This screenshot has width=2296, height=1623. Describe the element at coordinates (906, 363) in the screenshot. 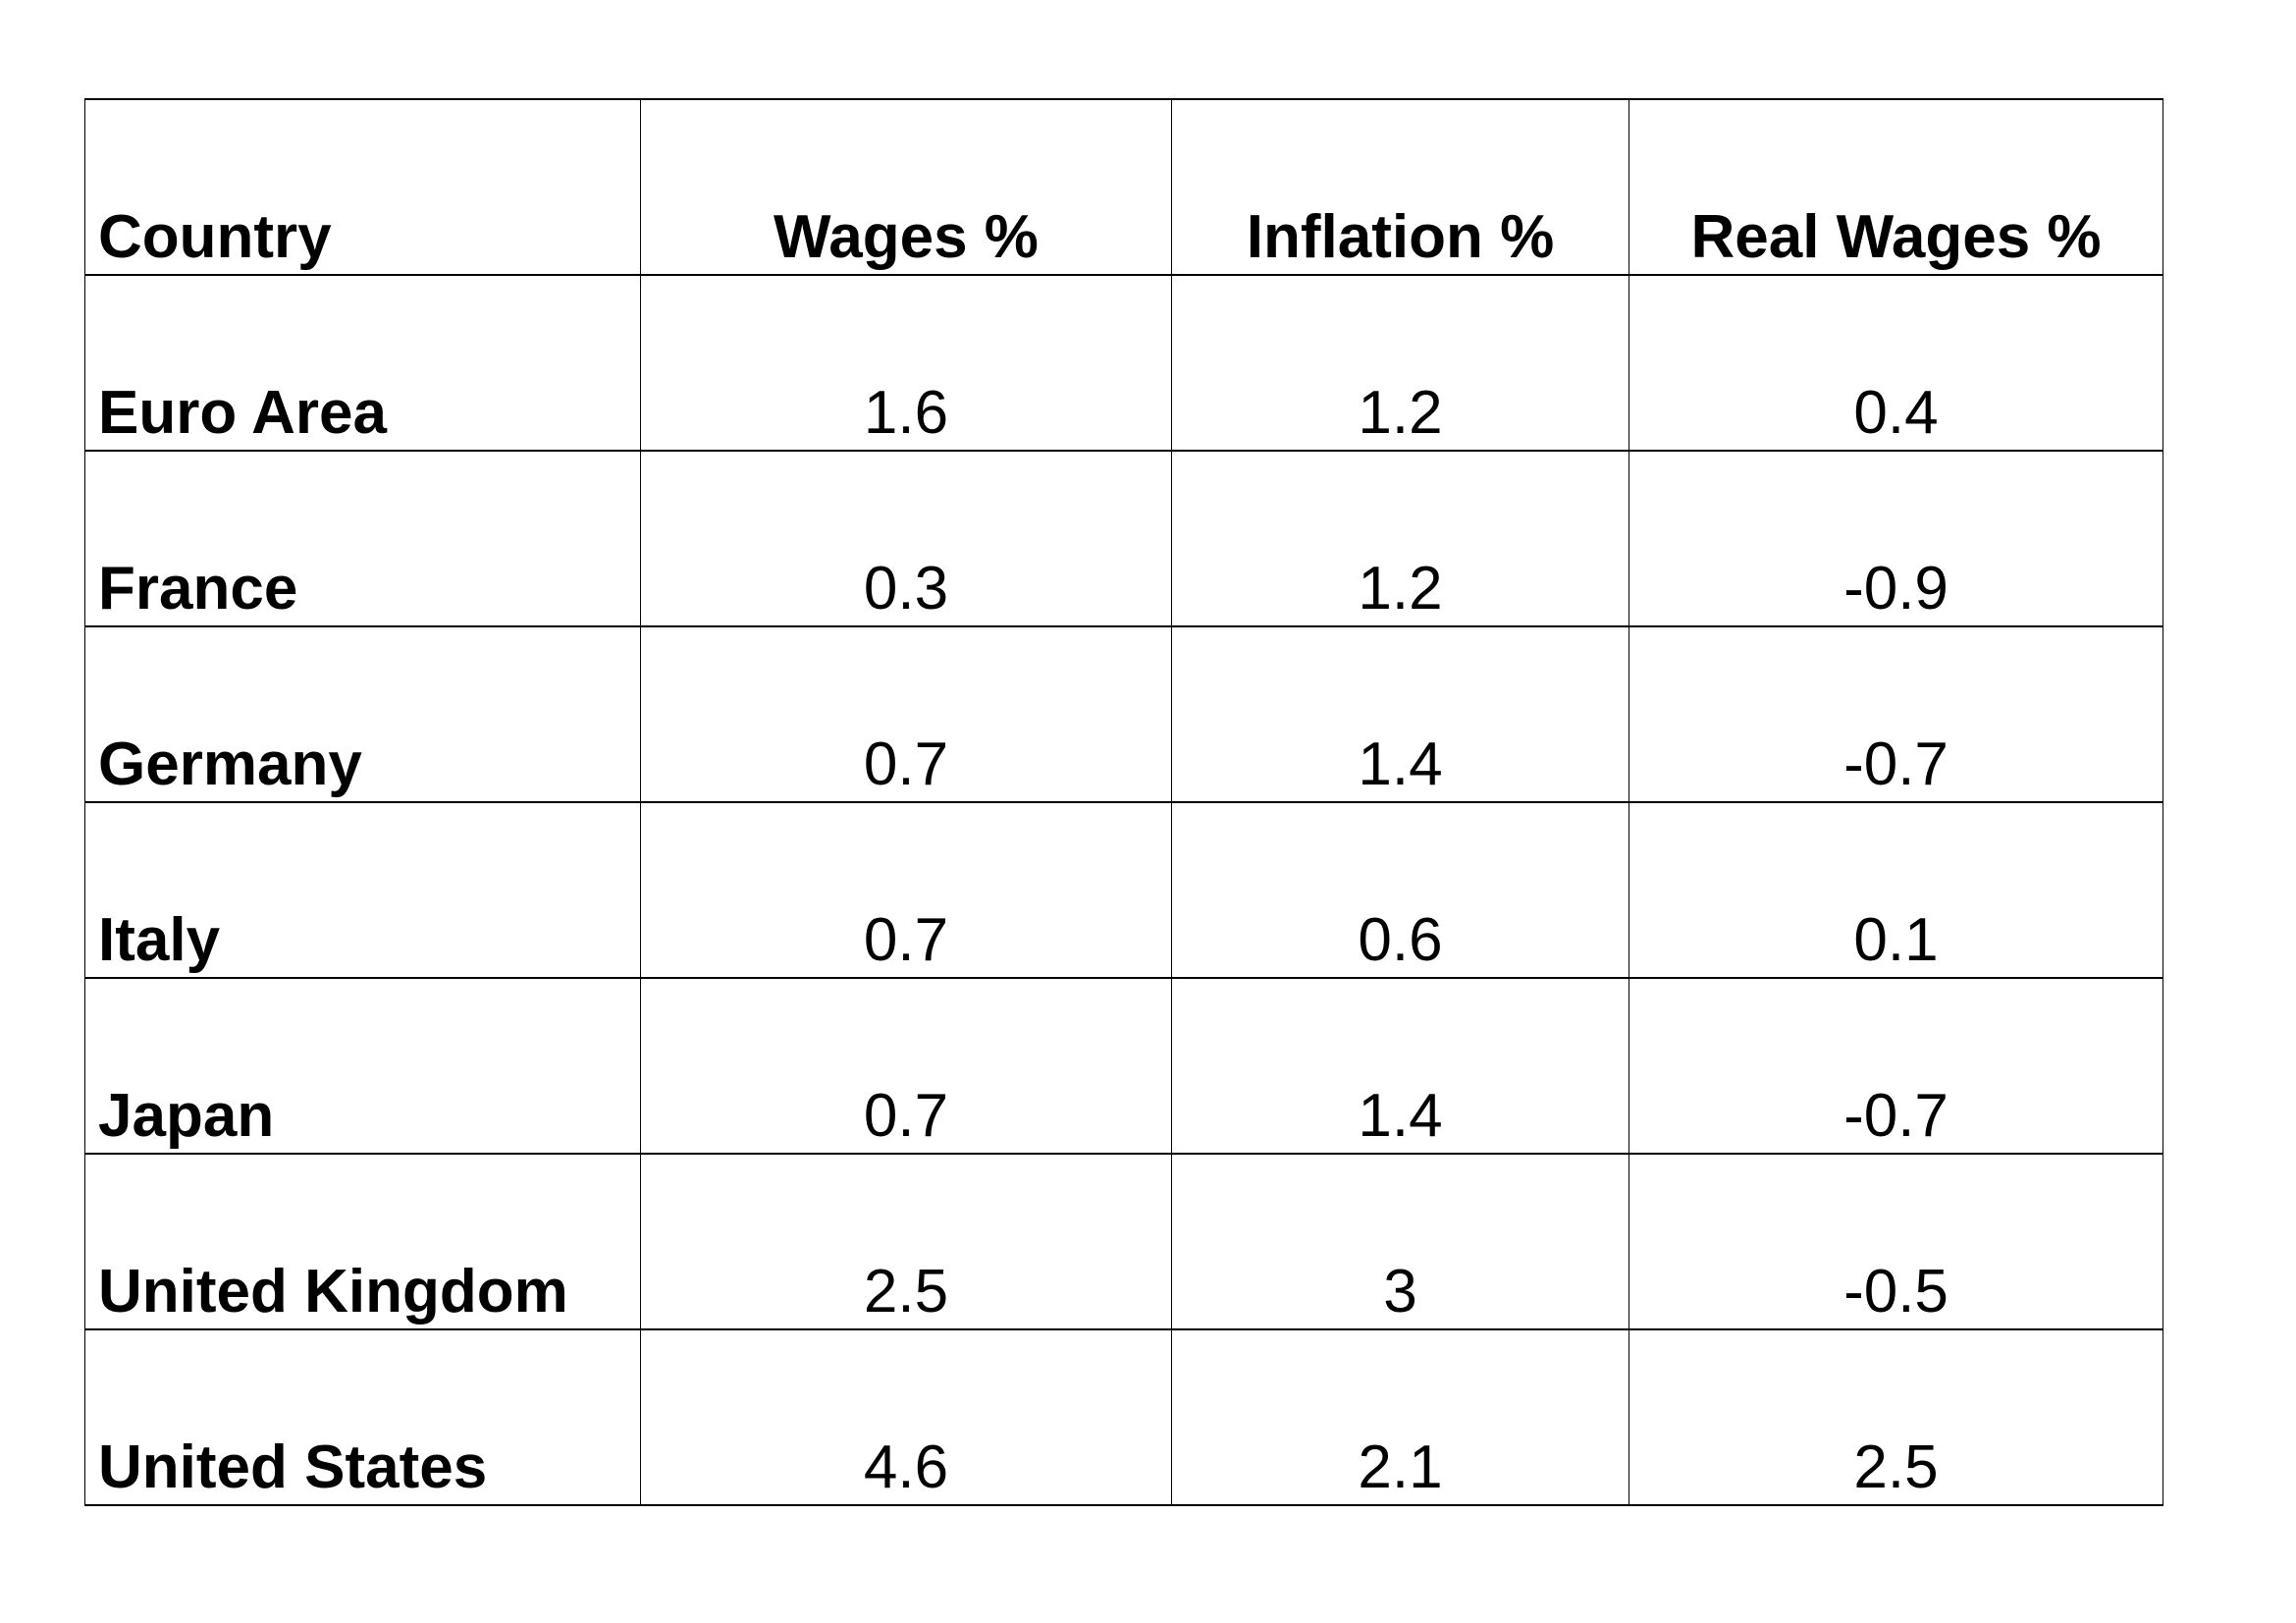

I see `wages-cell: 1.6` at that location.